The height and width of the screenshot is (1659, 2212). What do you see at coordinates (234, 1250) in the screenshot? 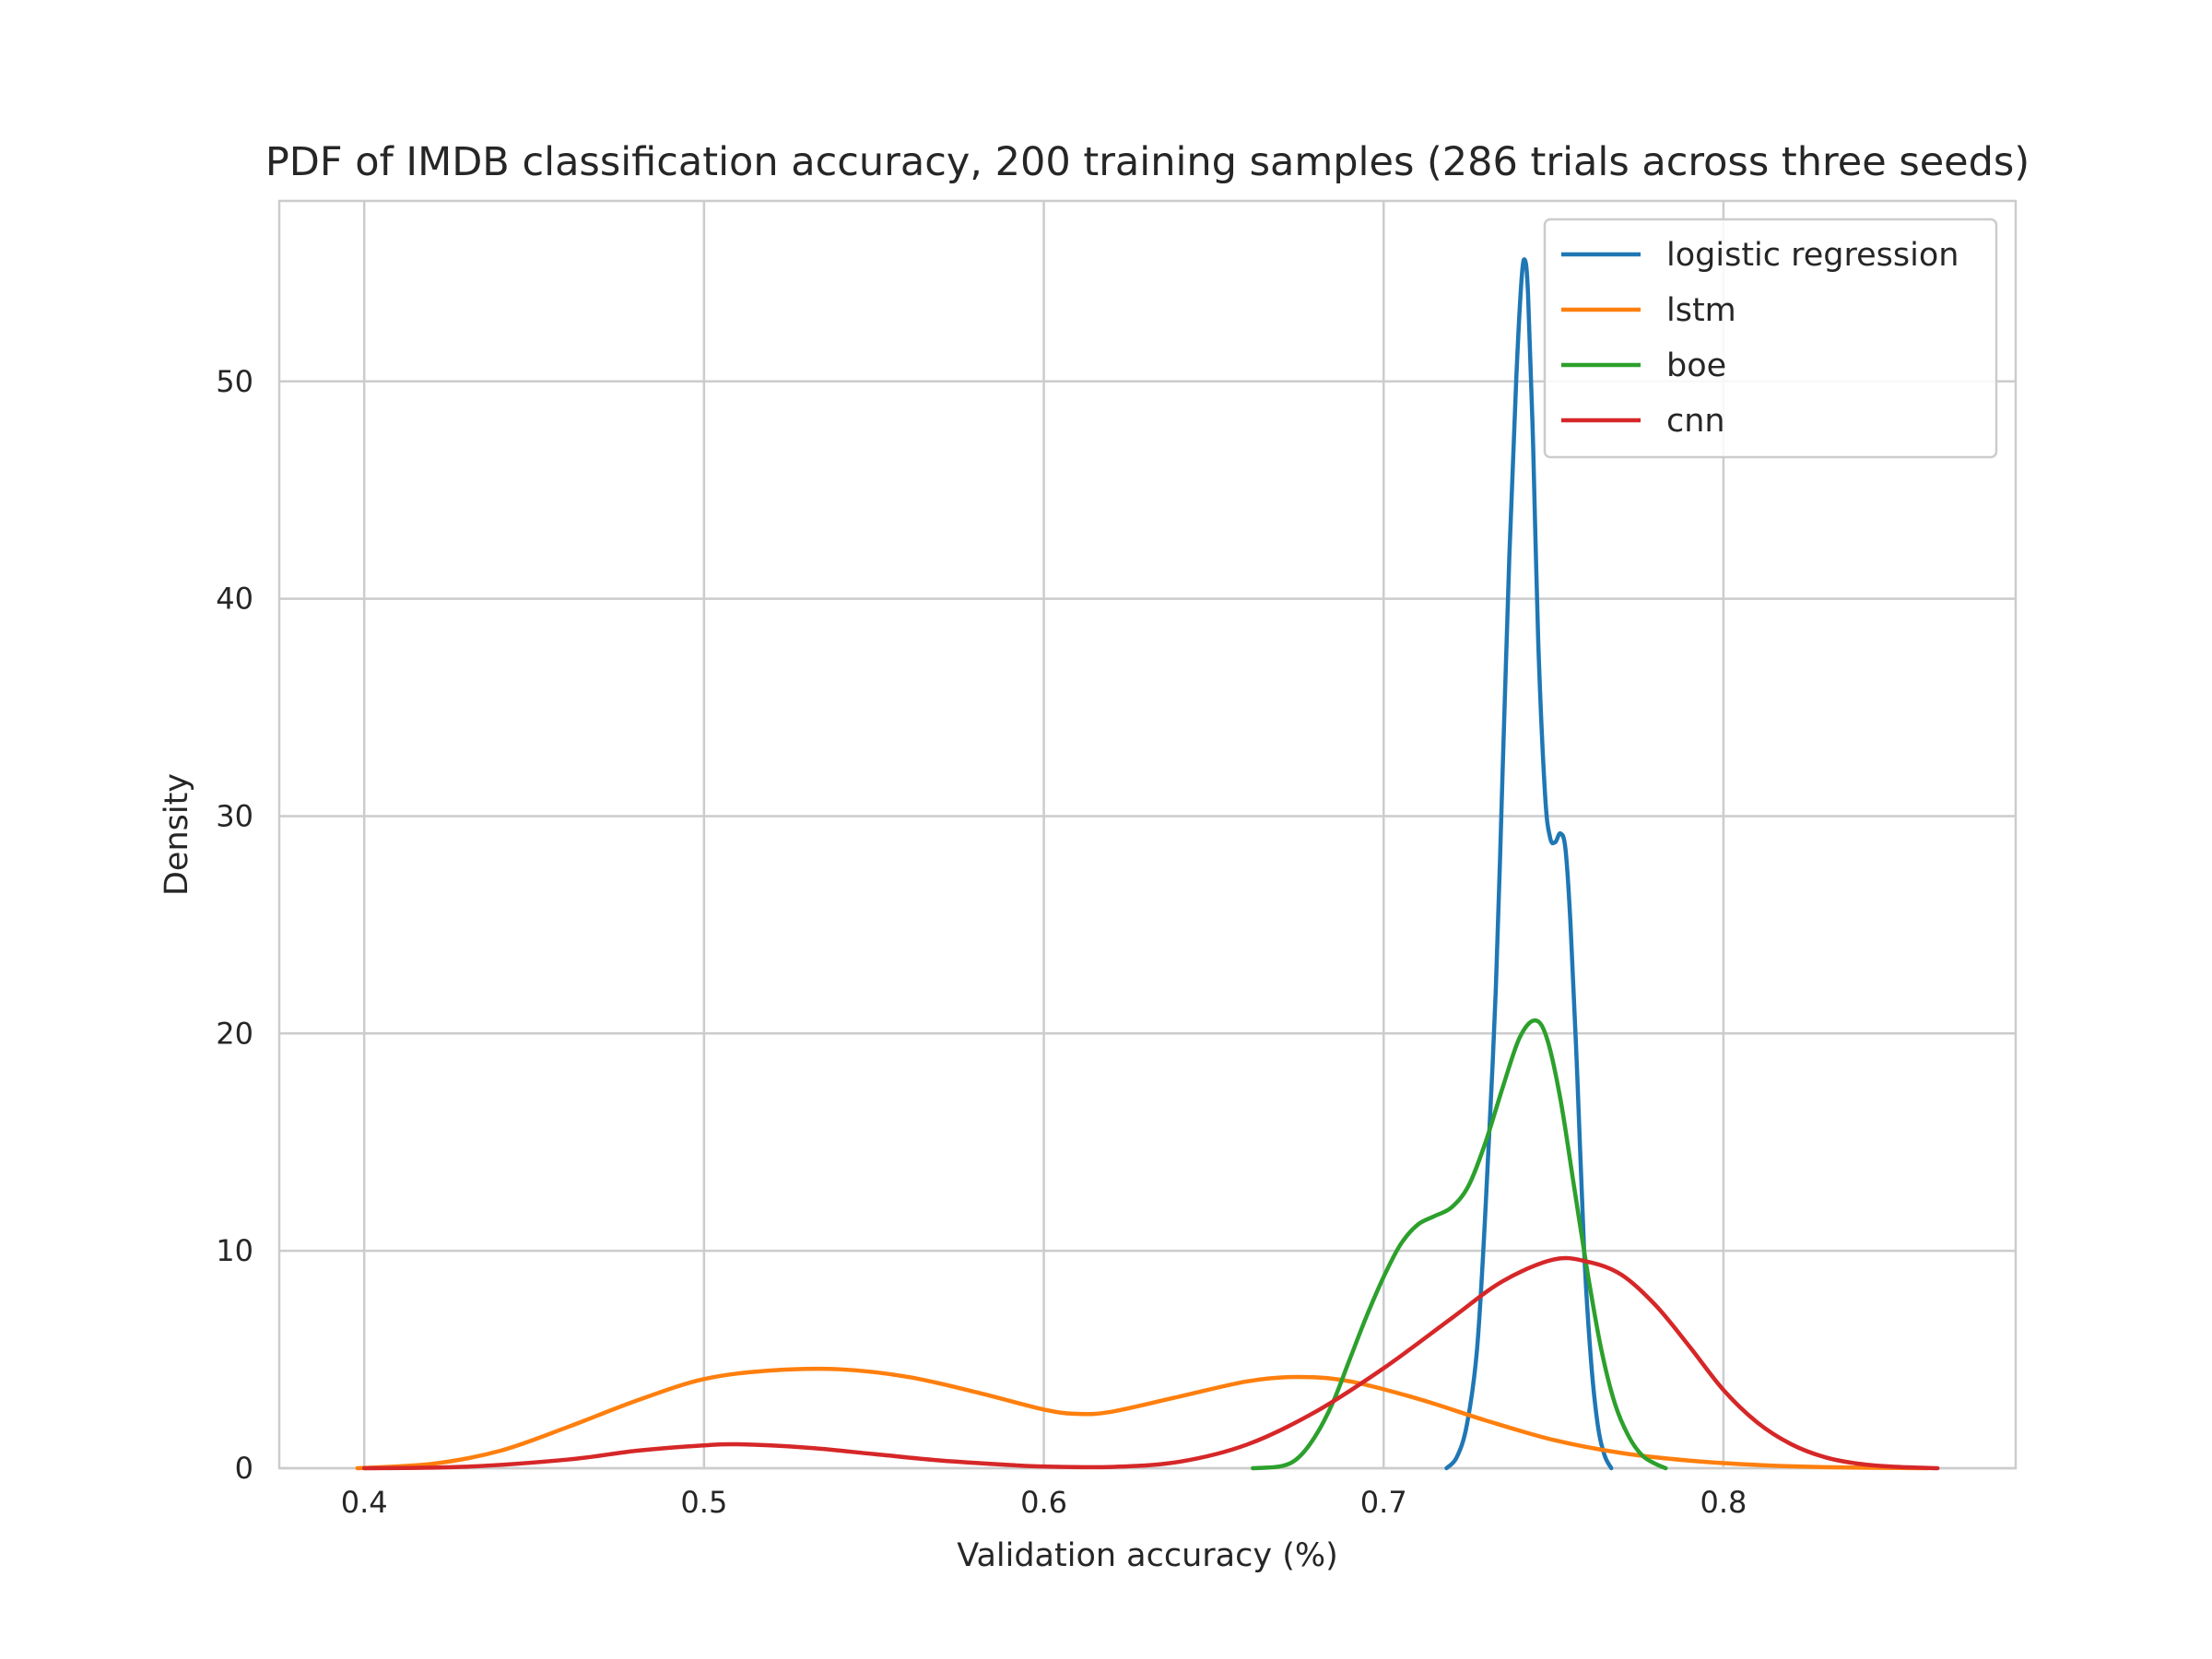
I see `y-tick-label: 10` at bounding box center [234, 1250].